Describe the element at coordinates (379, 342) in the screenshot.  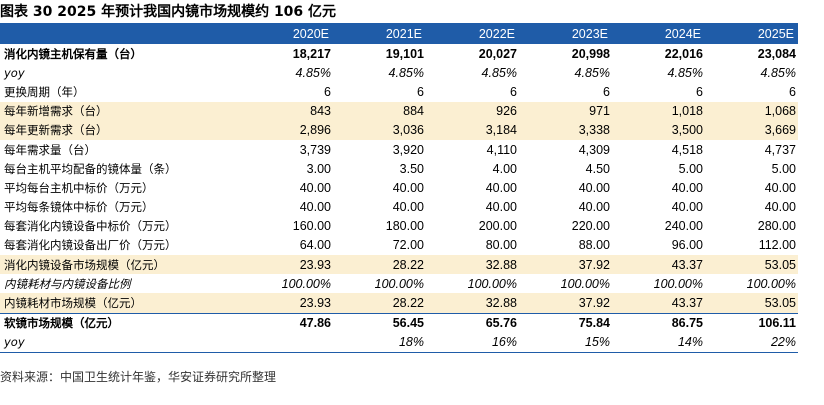
I see `table-cell: 18%` at that location.